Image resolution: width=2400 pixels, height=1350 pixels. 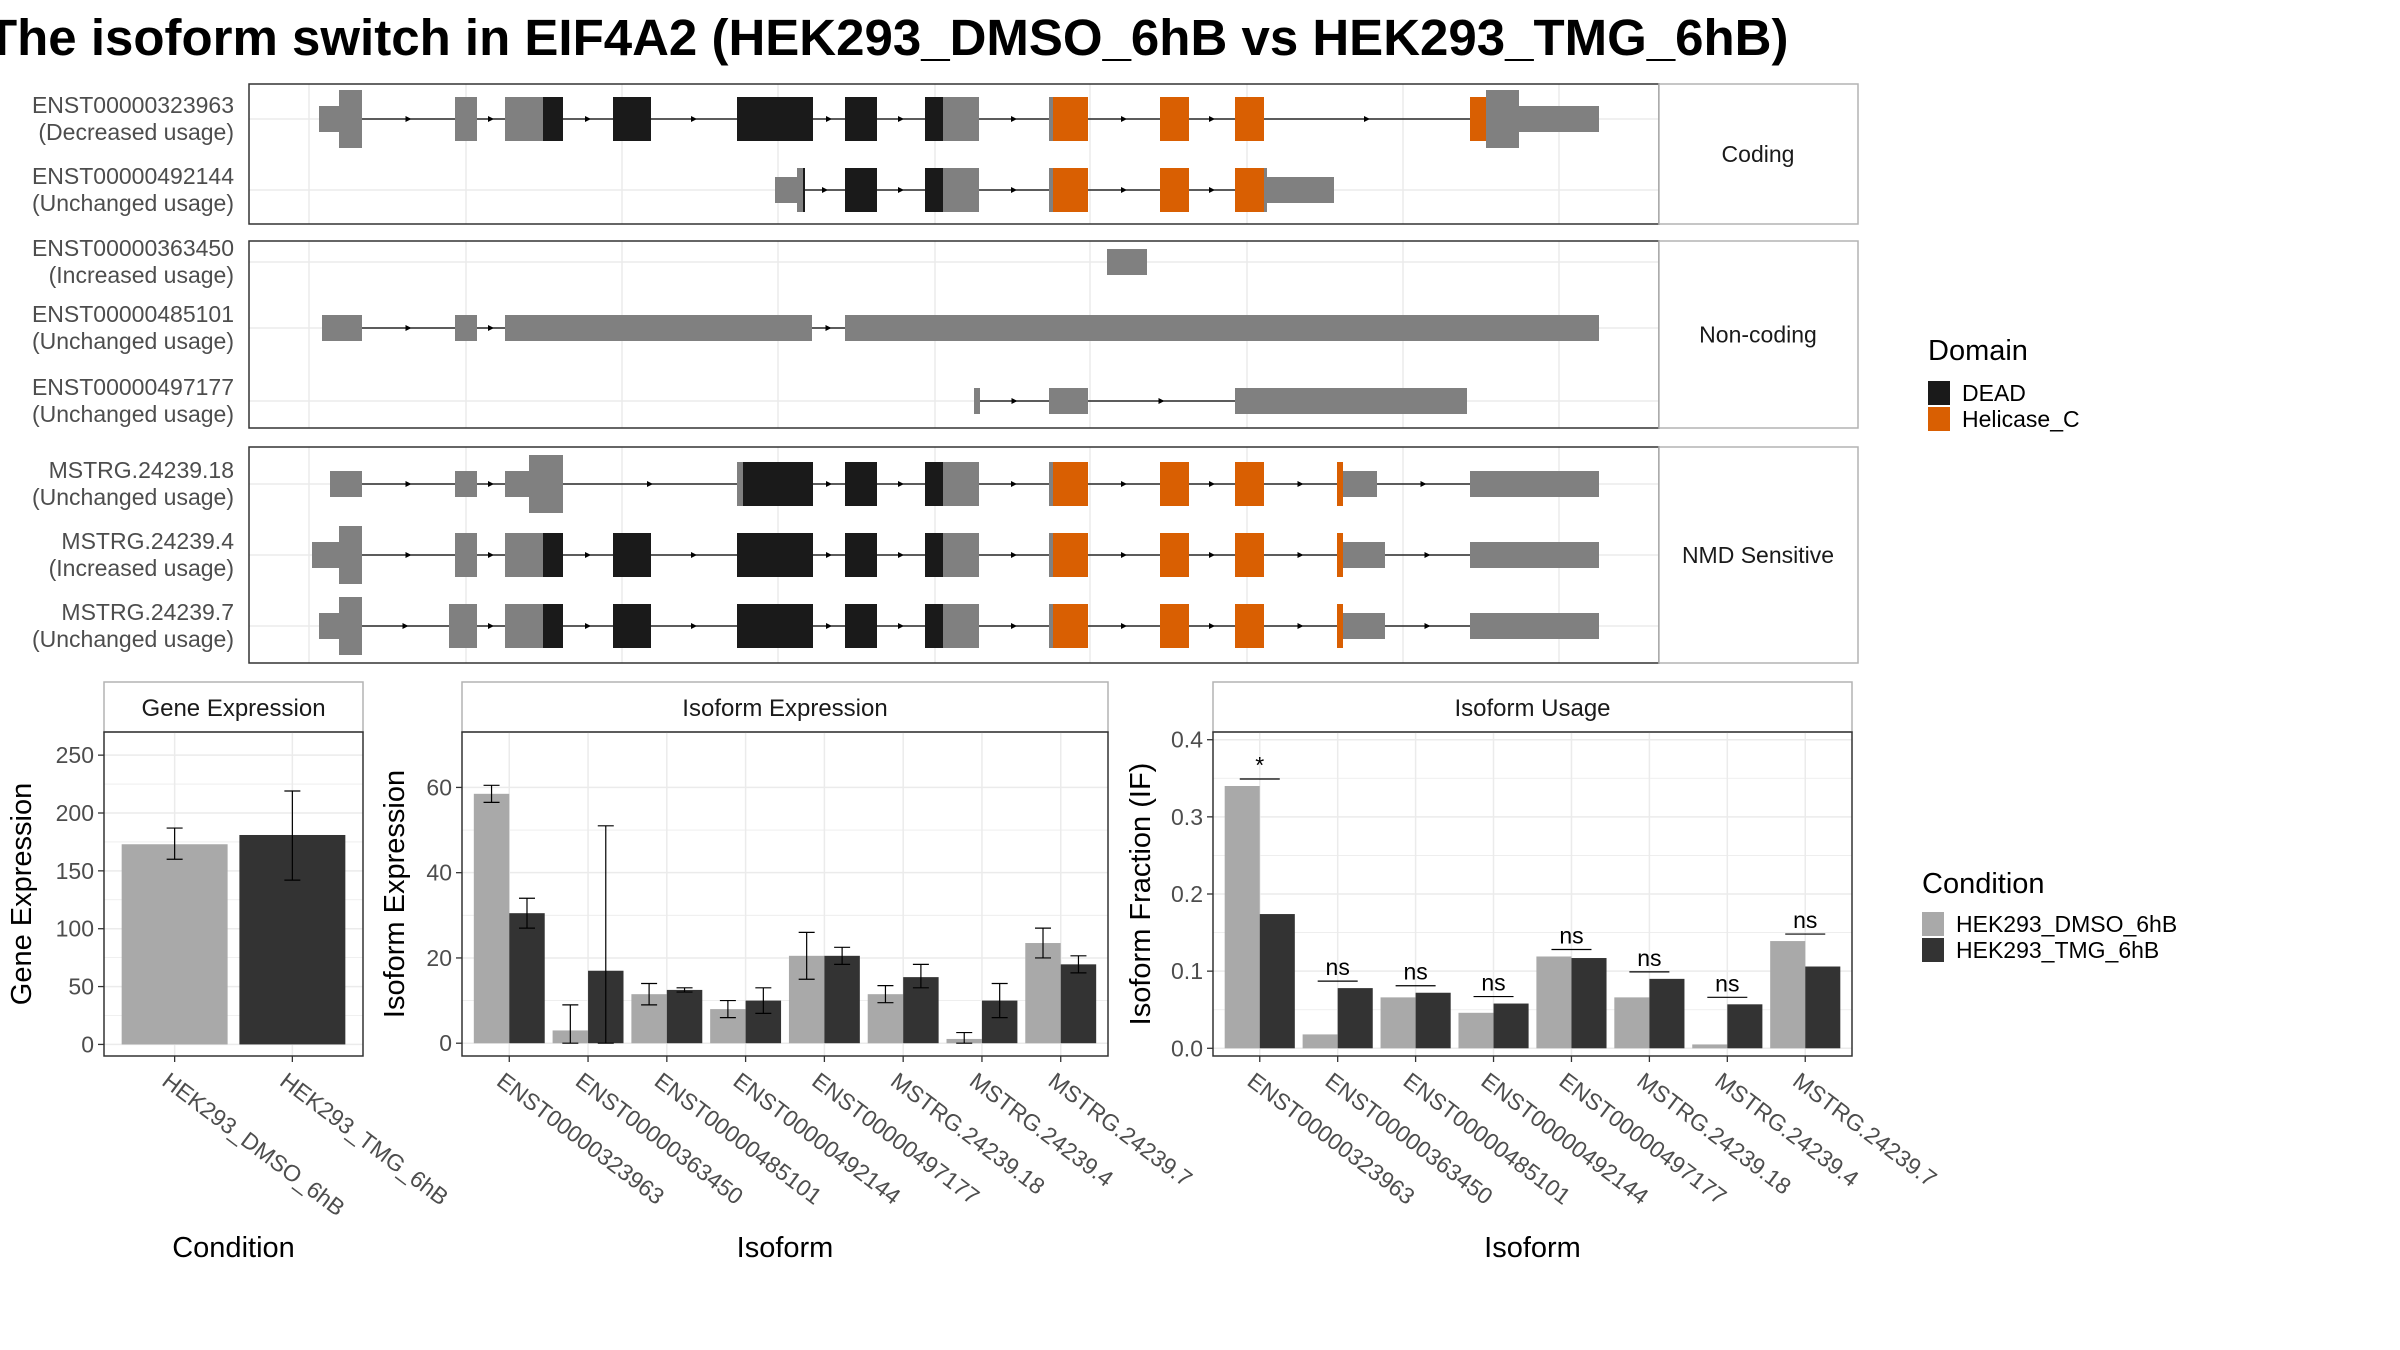 I want to click on transcript-usage-label: (Decreased usage), so click(x=136, y=132).